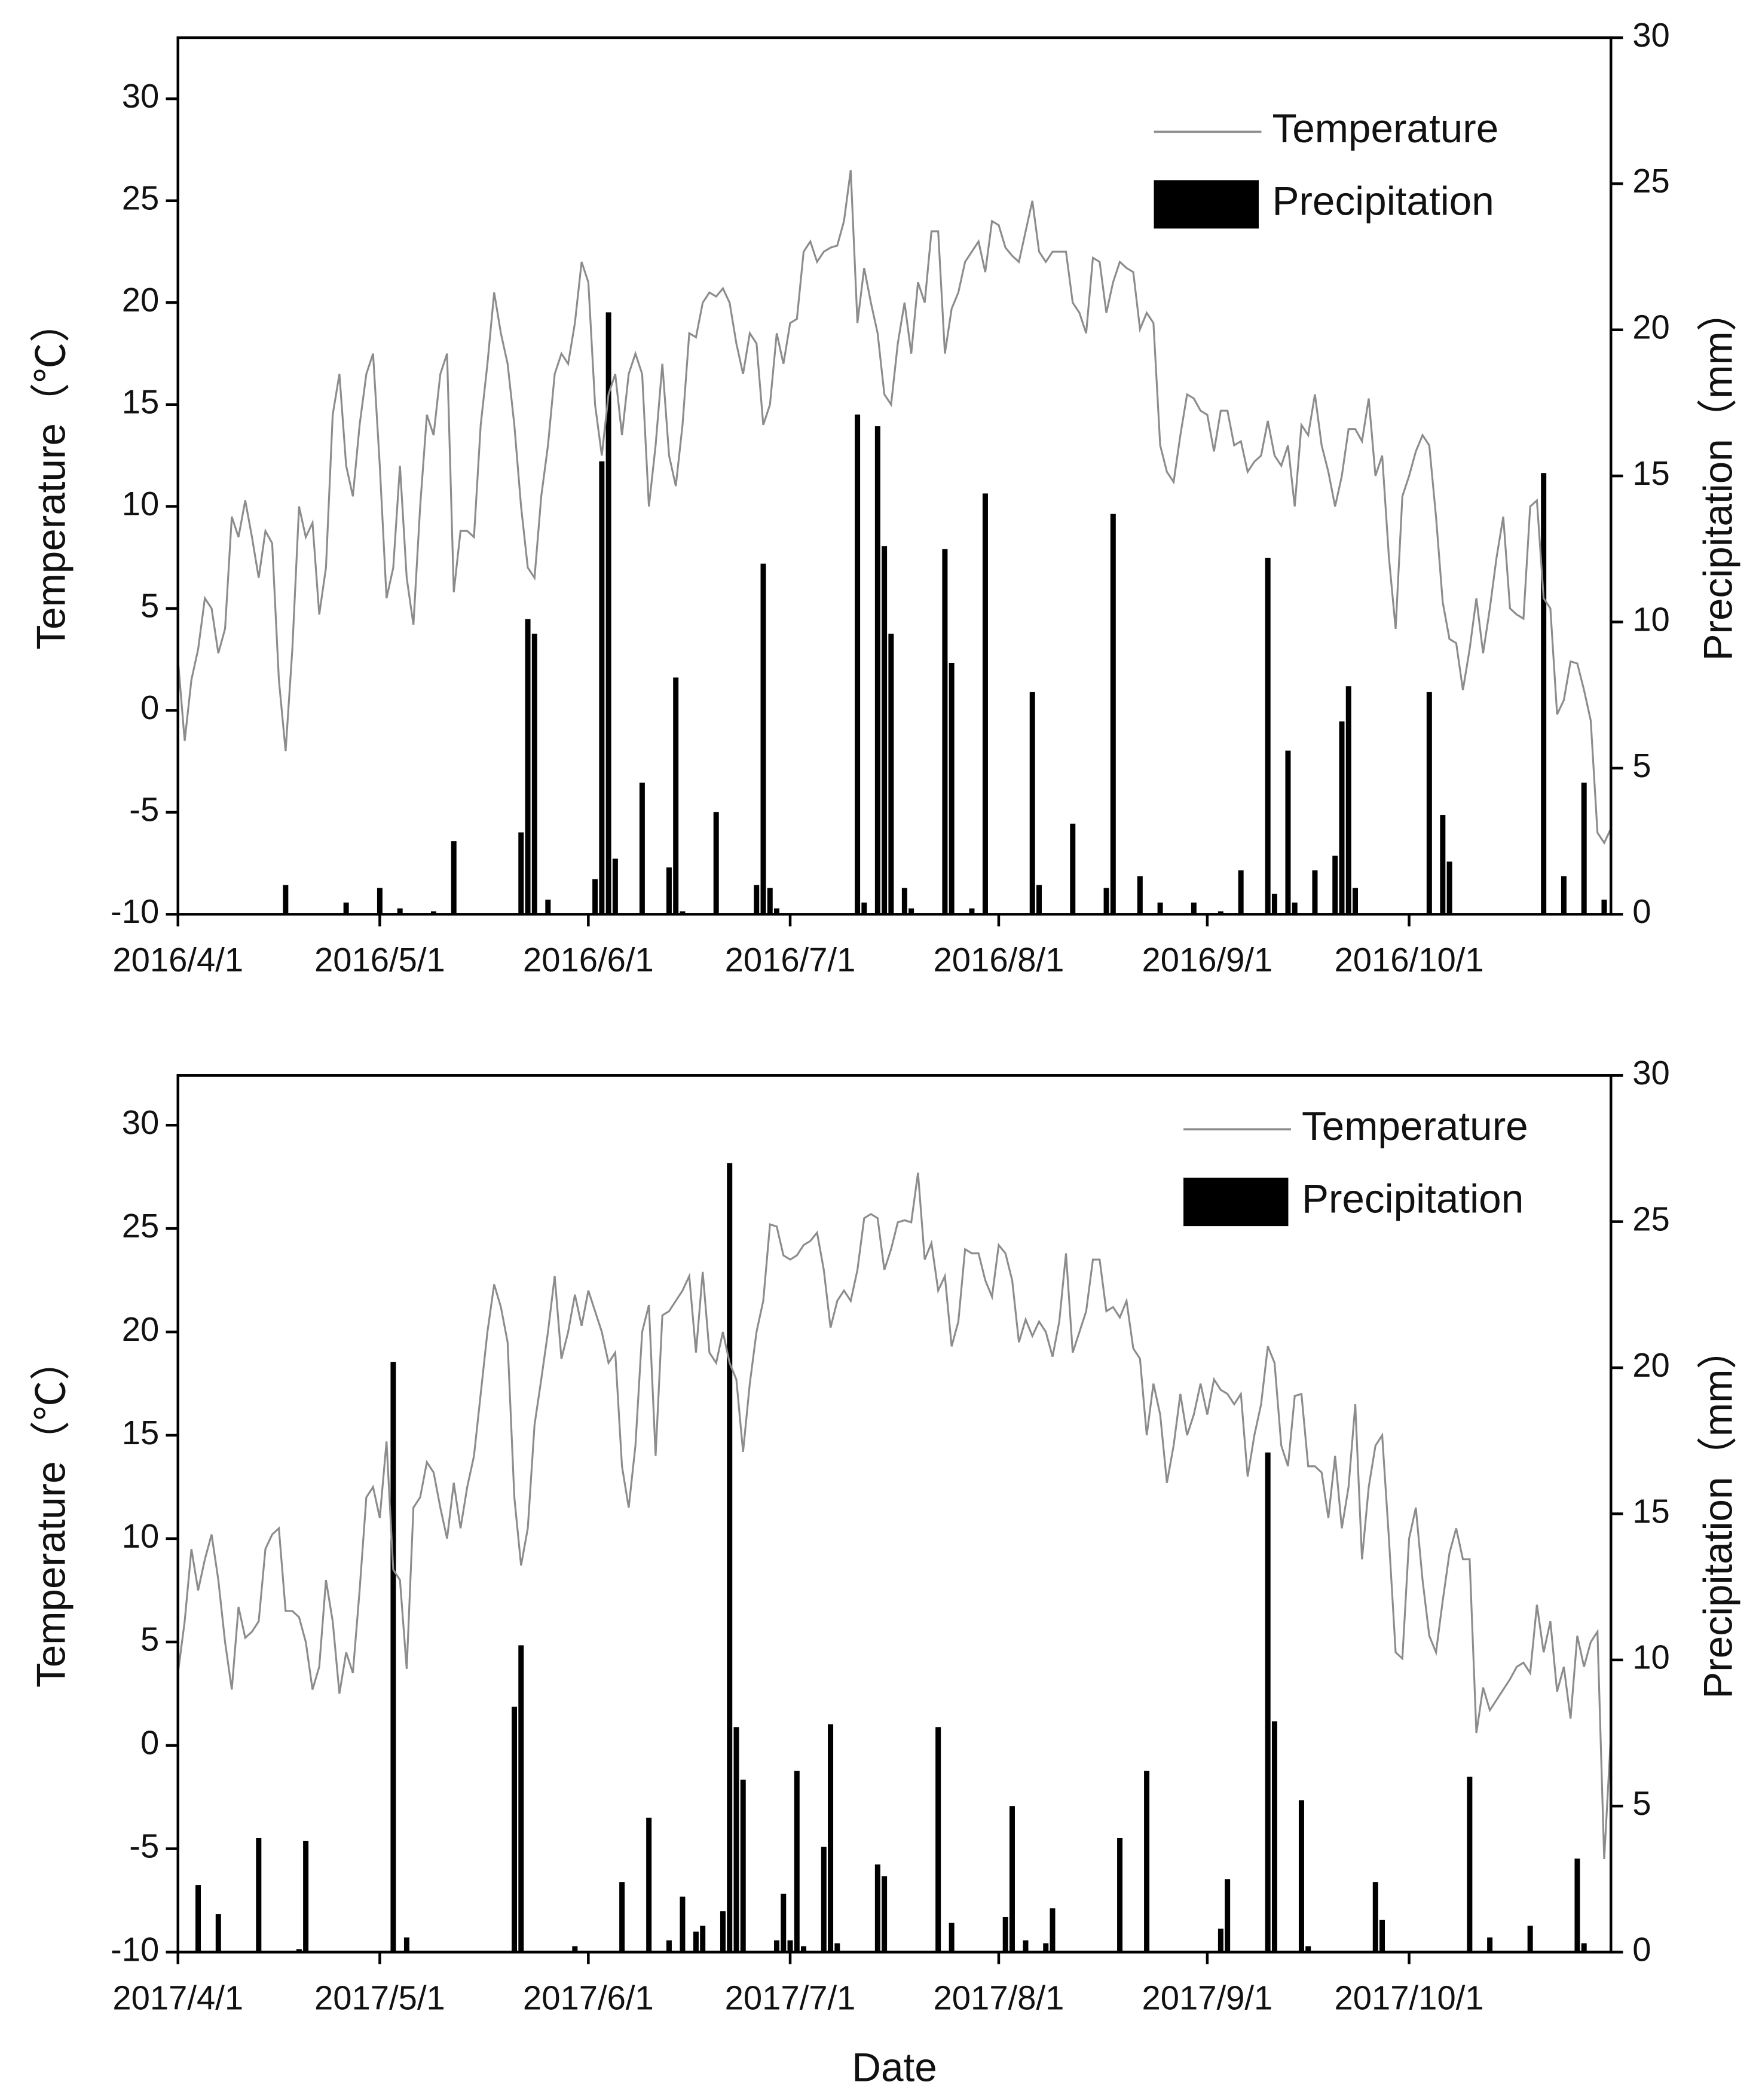  Describe the element at coordinates (999, 1997) in the screenshot. I see `x-tick-label: 2017/8/1` at that location.